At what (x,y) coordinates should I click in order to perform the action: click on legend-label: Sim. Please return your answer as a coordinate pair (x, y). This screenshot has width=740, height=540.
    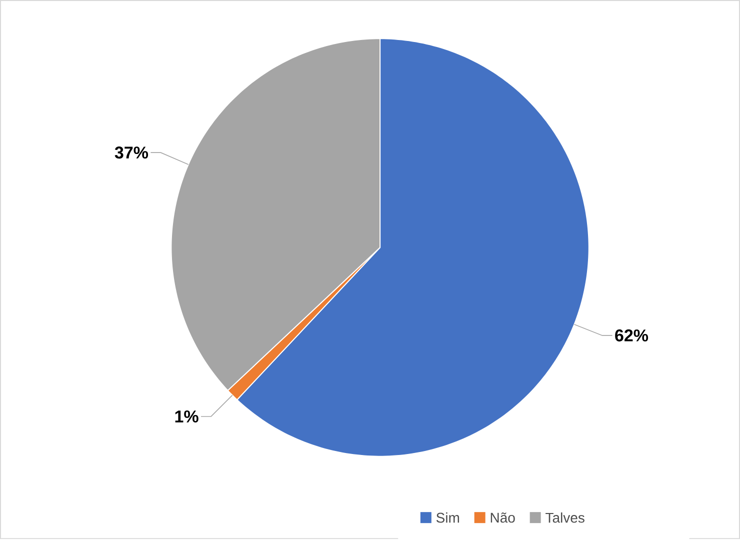
    Looking at the image, I should click on (448, 517).